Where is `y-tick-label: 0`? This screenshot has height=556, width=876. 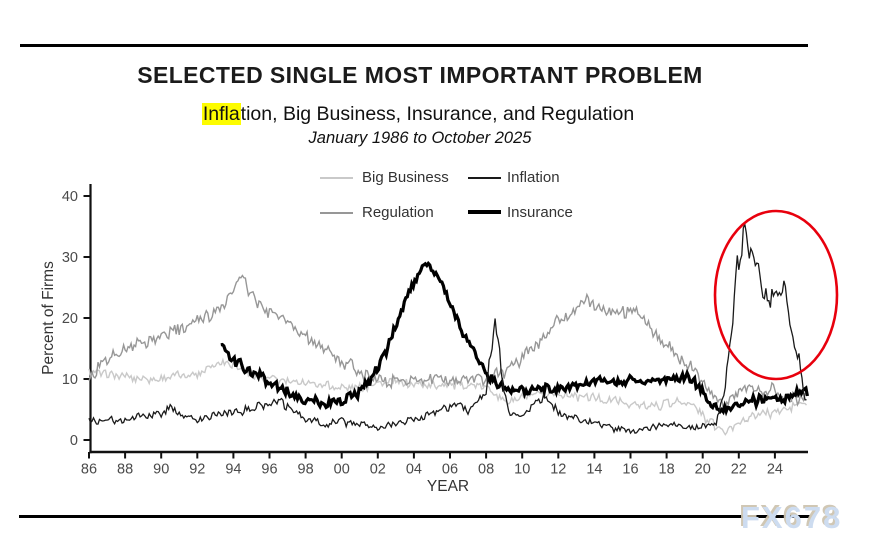
y-tick-label: 0 is located at coordinates (74, 441).